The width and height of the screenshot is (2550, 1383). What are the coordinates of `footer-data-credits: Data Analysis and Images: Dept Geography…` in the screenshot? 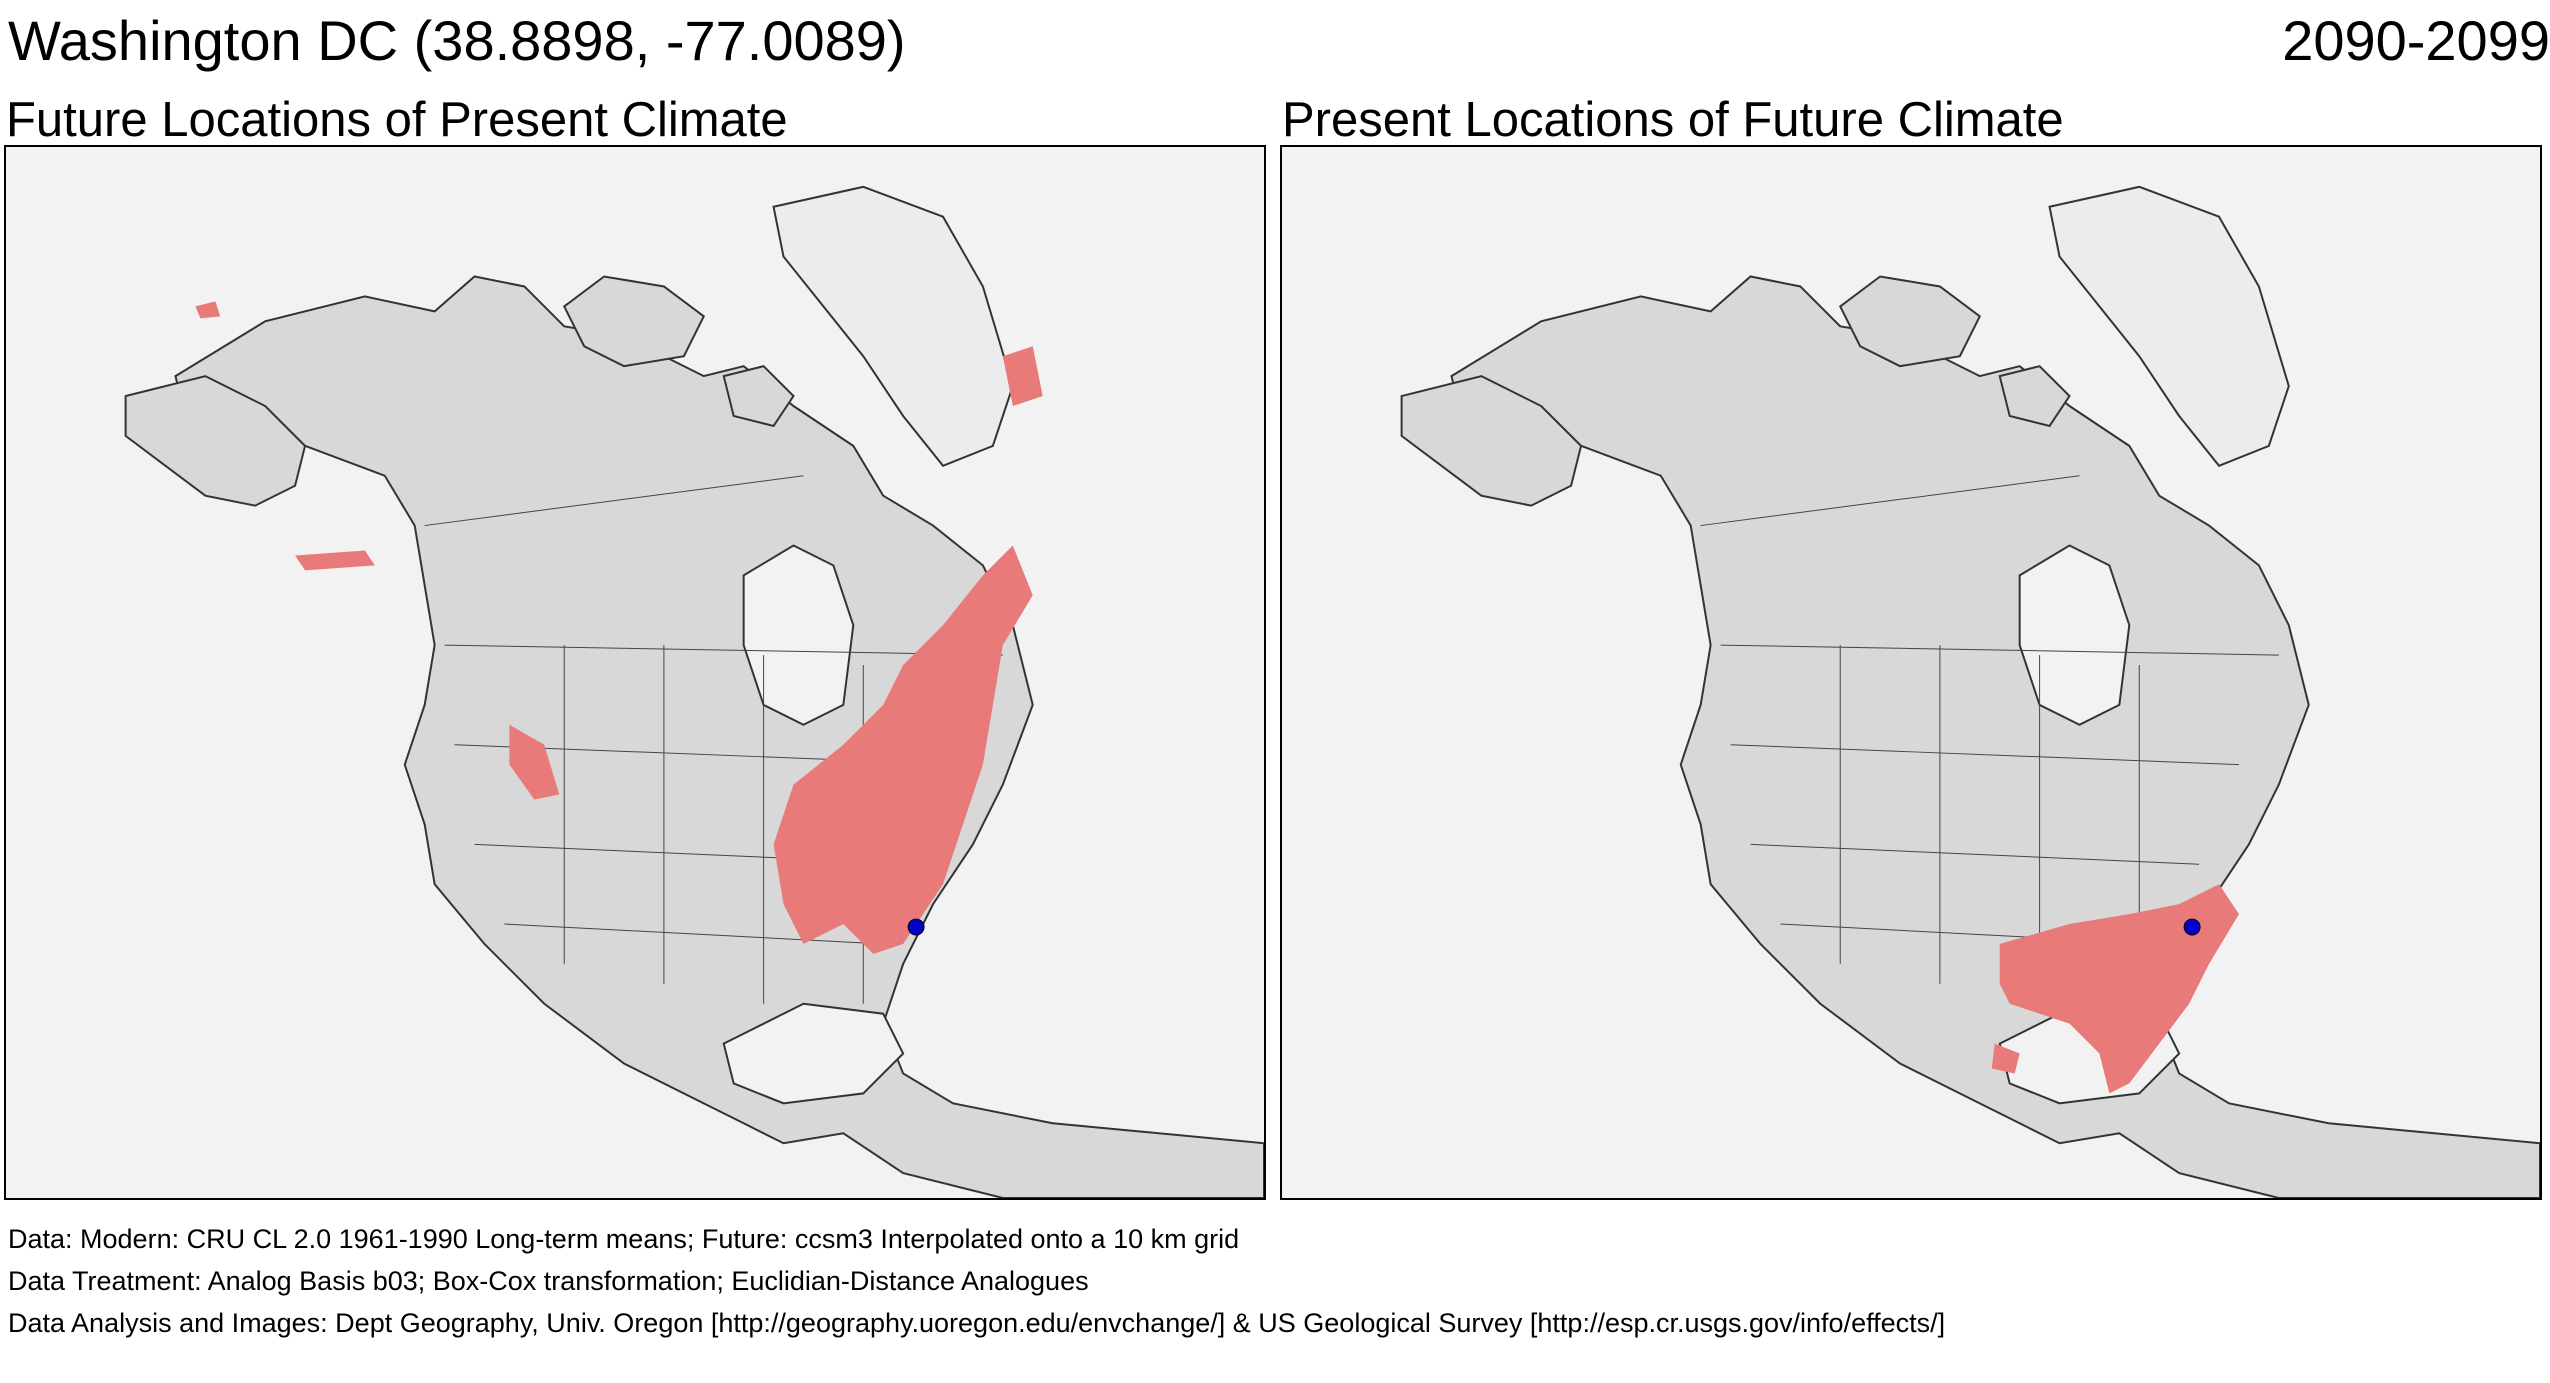 It's located at (977, 1323).